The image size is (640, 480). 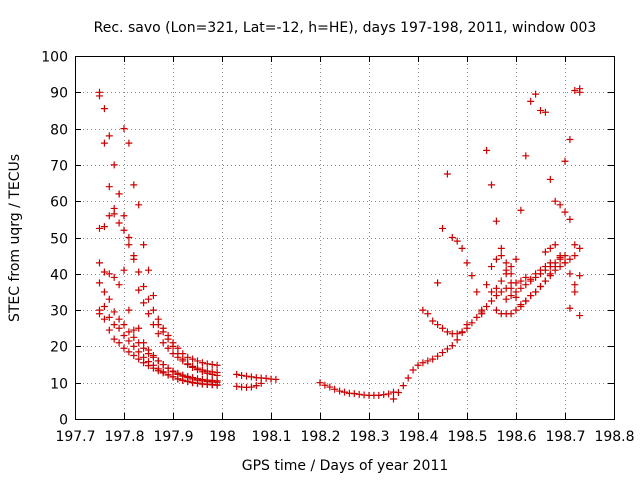 What do you see at coordinates (565, 437) in the screenshot?
I see `x-tick-label: 198.7` at bounding box center [565, 437].